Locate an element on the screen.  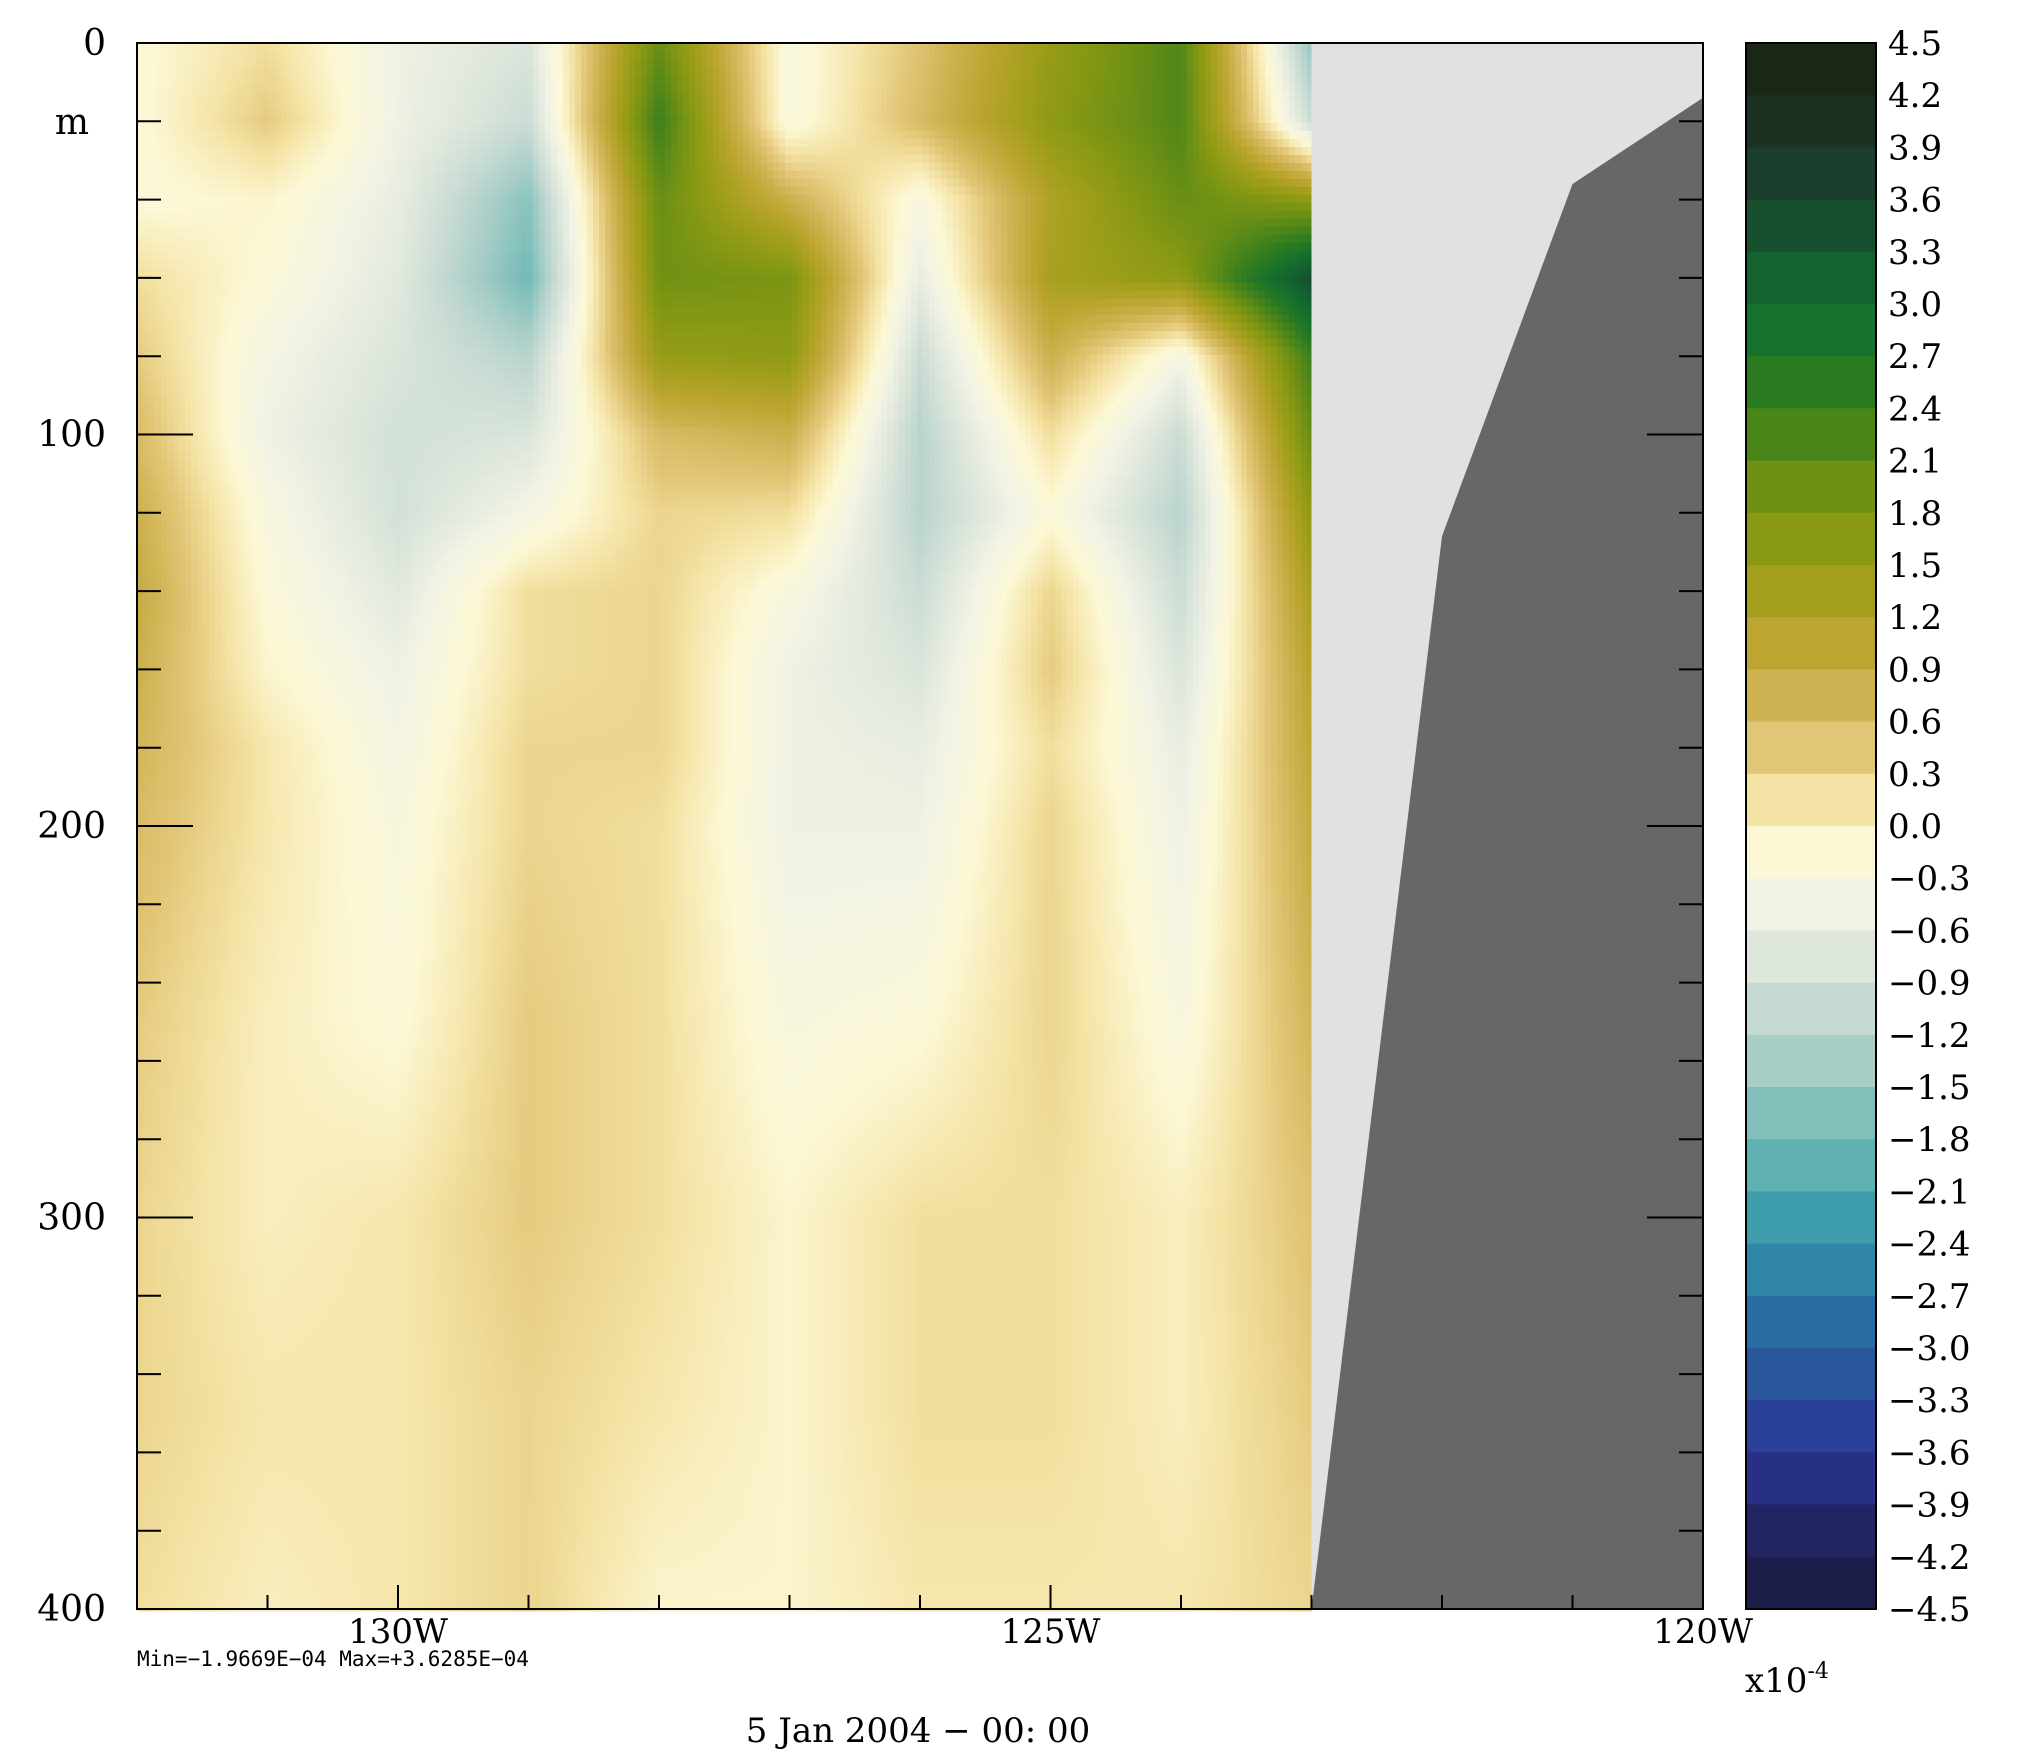
colorbar-label: −0.6 is located at coordinates (1929, 931).